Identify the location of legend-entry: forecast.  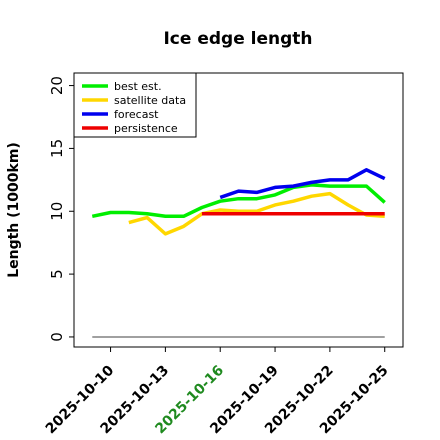
(136, 114).